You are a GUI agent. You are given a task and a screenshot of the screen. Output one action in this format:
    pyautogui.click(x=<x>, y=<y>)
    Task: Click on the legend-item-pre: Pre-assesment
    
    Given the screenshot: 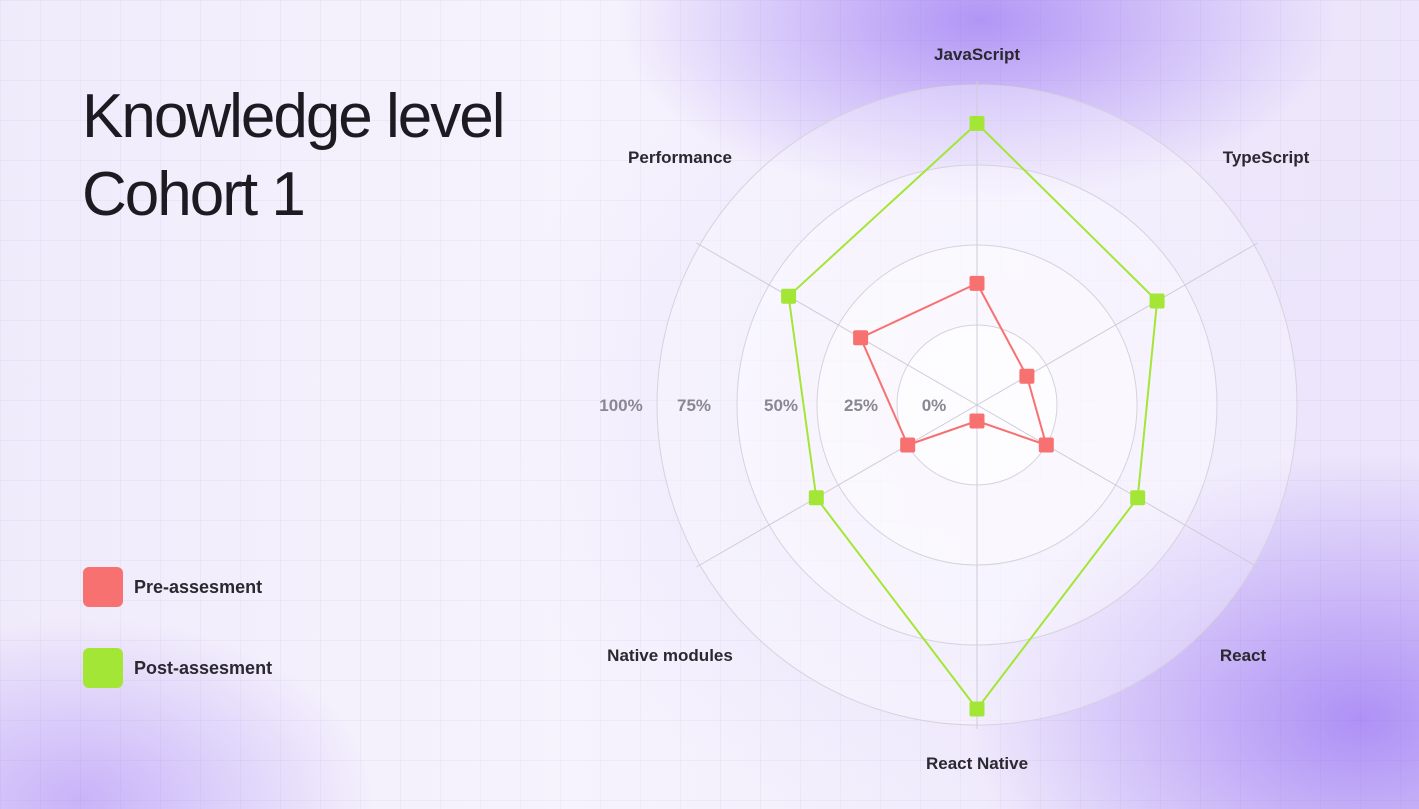 What is the action you would take?
    pyautogui.click(x=177, y=587)
    